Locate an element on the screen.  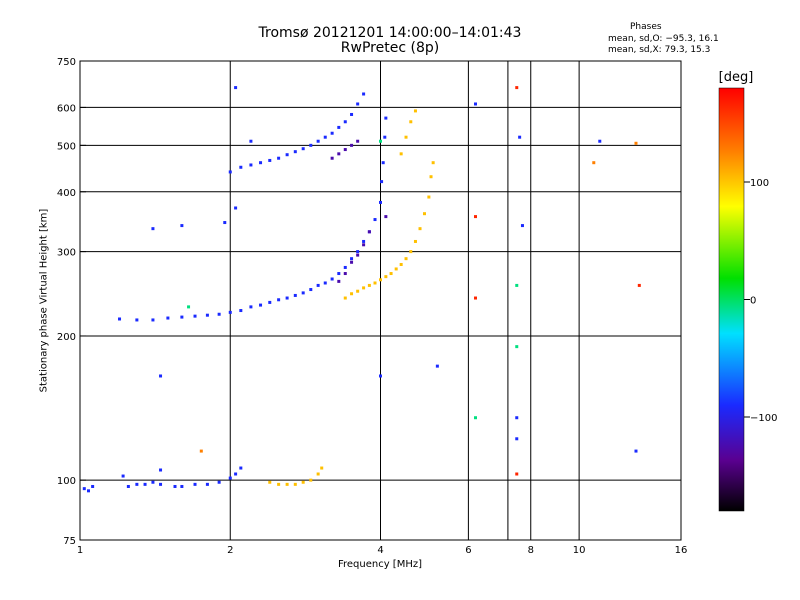
y-tick-label: 600 is located at coordinates (66, 108).